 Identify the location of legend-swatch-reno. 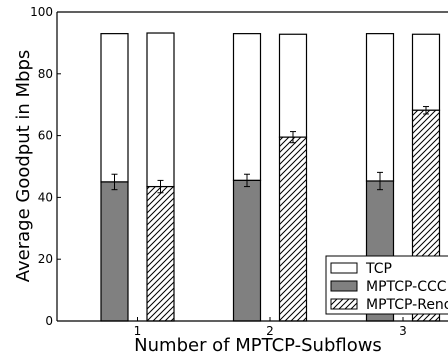
(344, 304).